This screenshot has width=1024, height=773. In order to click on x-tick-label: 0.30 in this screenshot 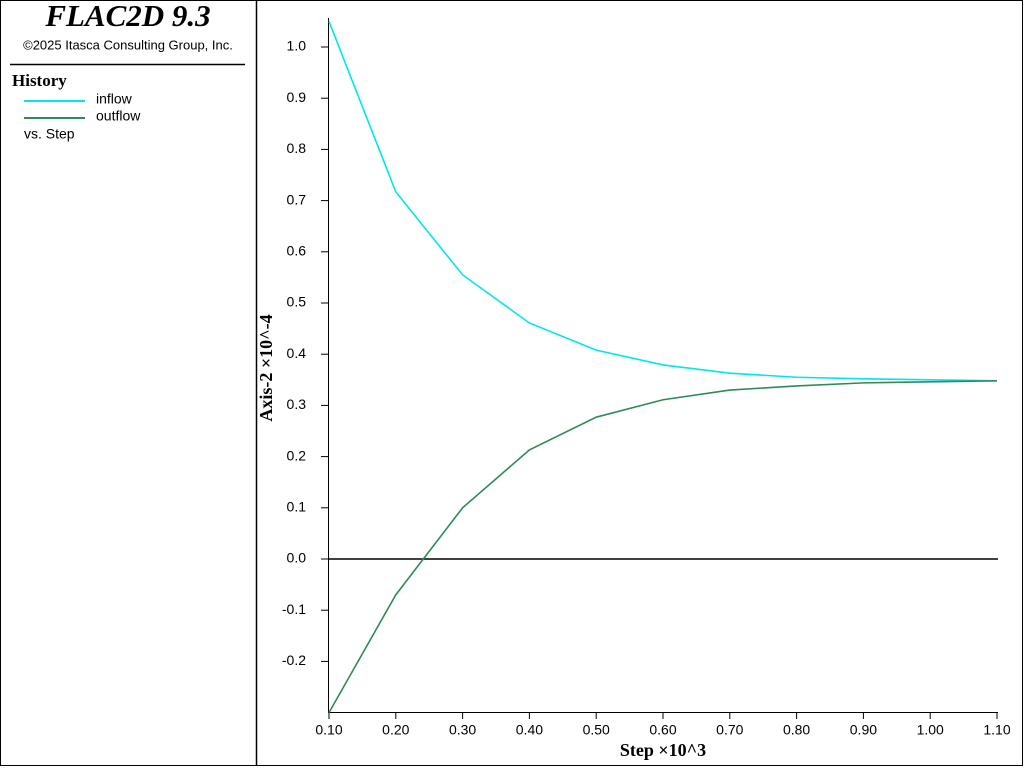, I will do `click(462, 730)`.